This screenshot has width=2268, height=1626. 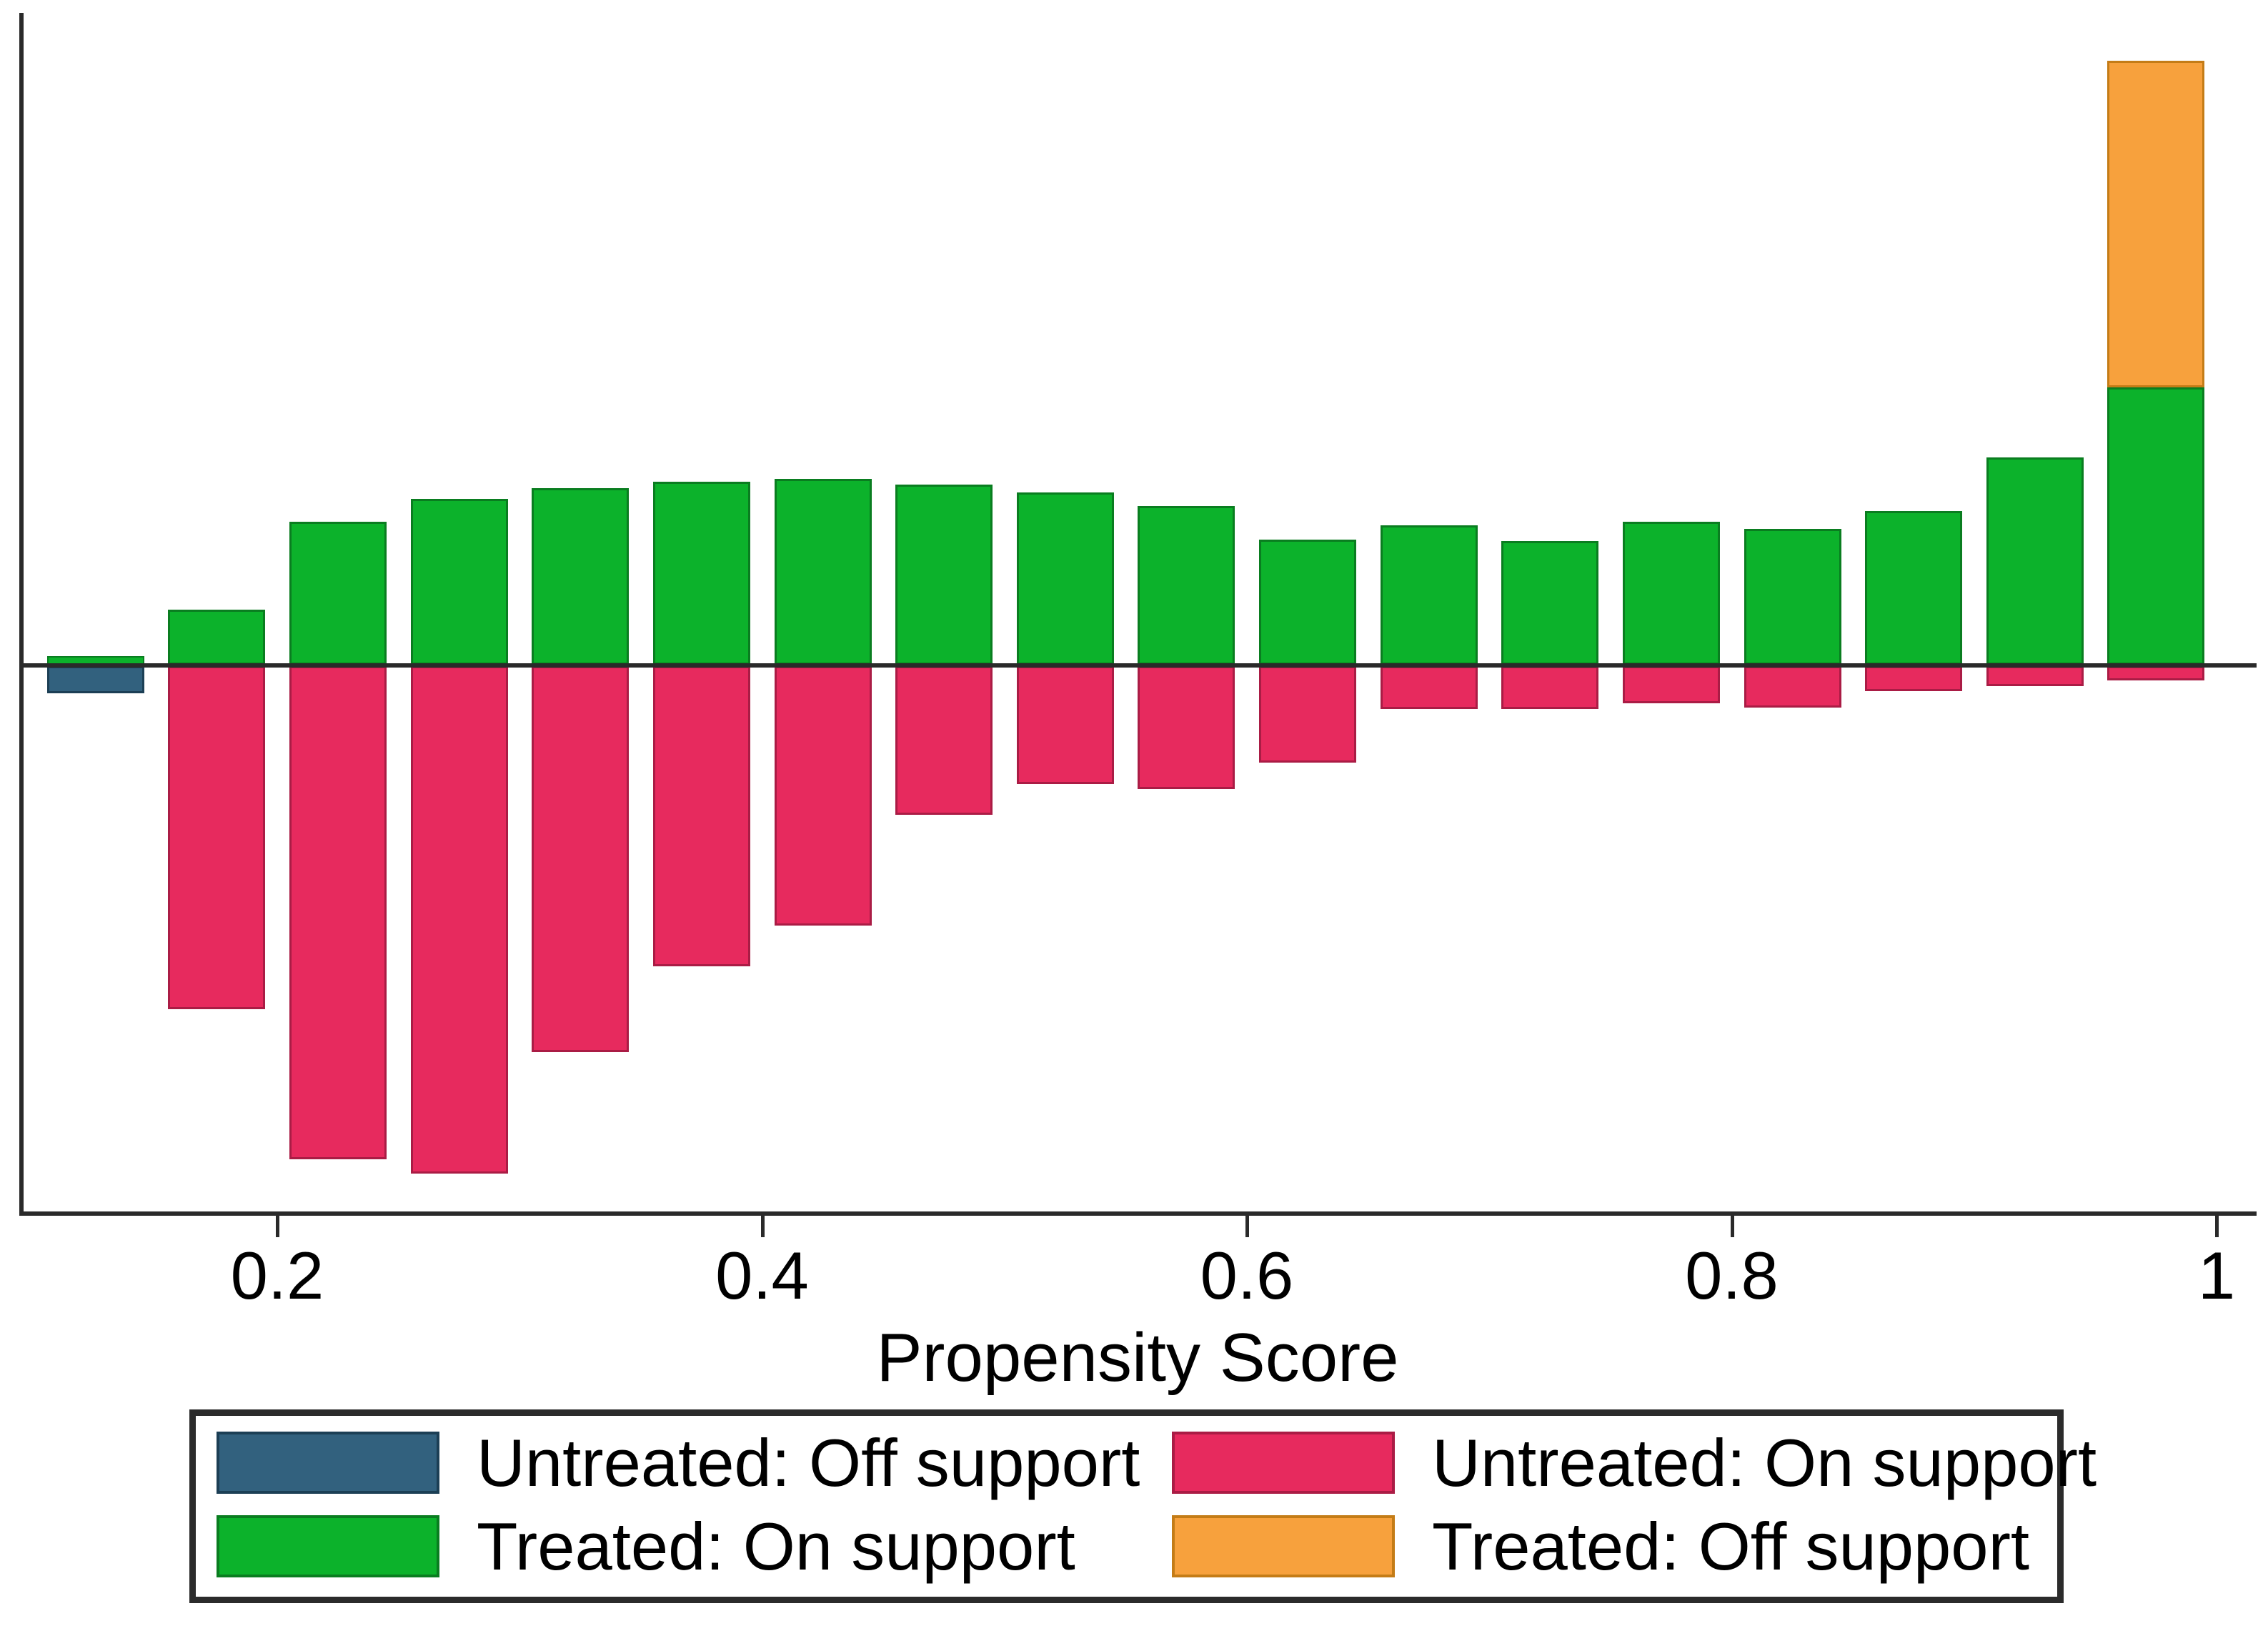 What do you see at coordinates (1283, 1546) in the screenshot?
I see `treated-off-support-swatch` at bounding box center [1283, 1546].